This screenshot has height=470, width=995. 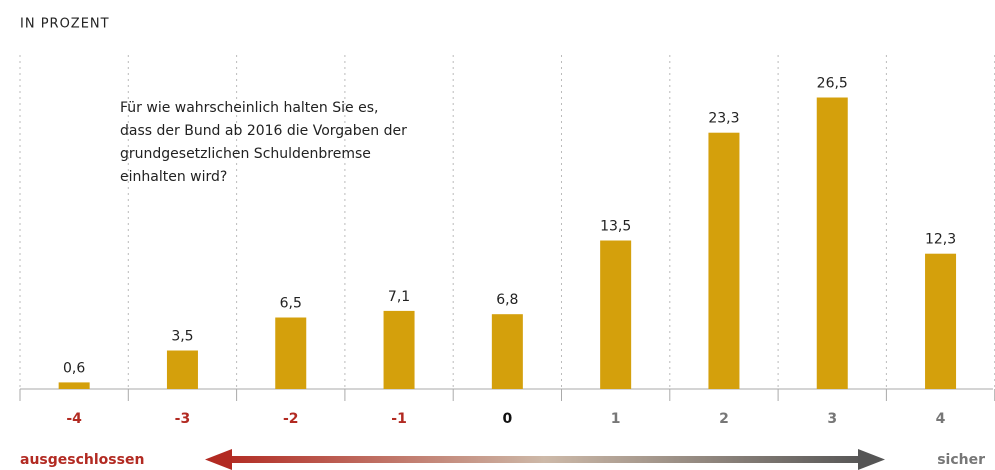 I want to click on x-tick-label: -3, so click(x=183, y=419).